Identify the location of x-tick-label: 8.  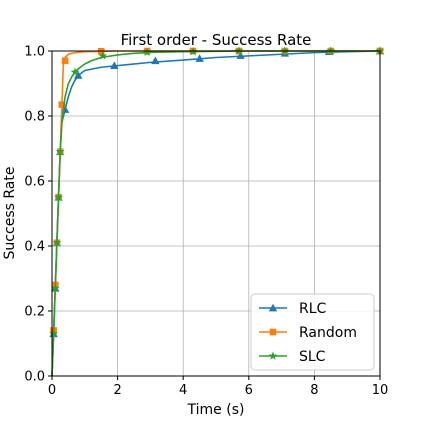
(314, 390).